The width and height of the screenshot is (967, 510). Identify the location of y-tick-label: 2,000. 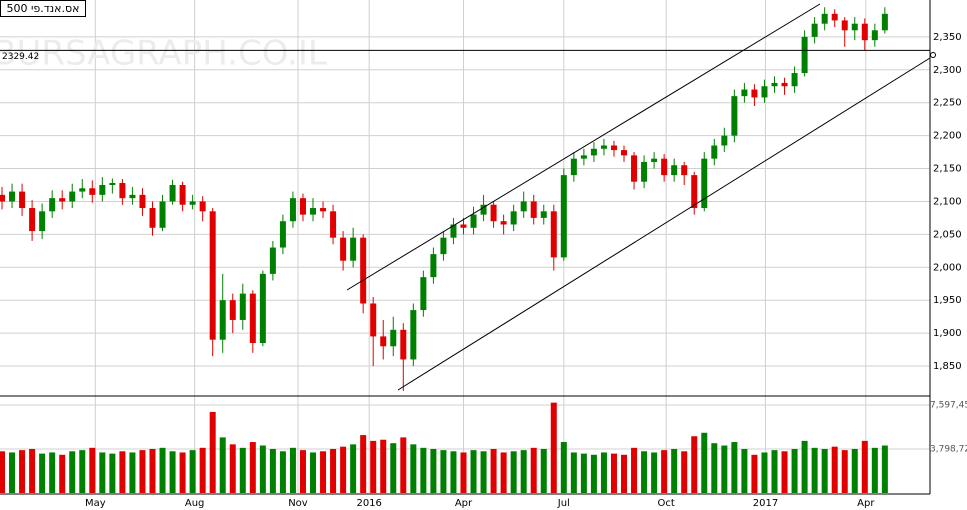
(947, 267).